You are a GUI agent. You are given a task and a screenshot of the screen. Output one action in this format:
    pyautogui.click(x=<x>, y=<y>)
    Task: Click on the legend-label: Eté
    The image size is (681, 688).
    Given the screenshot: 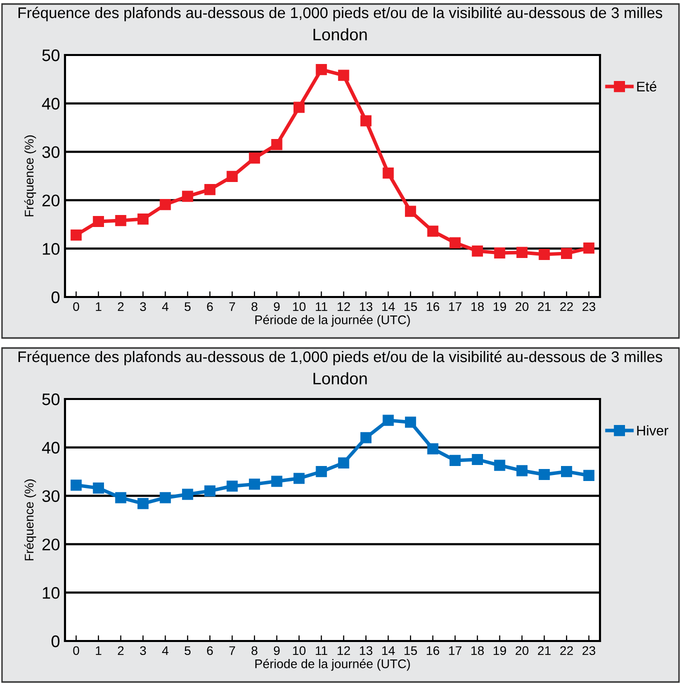 What is the action you would take?
    pyautogui.click(x=646, y=86)
    